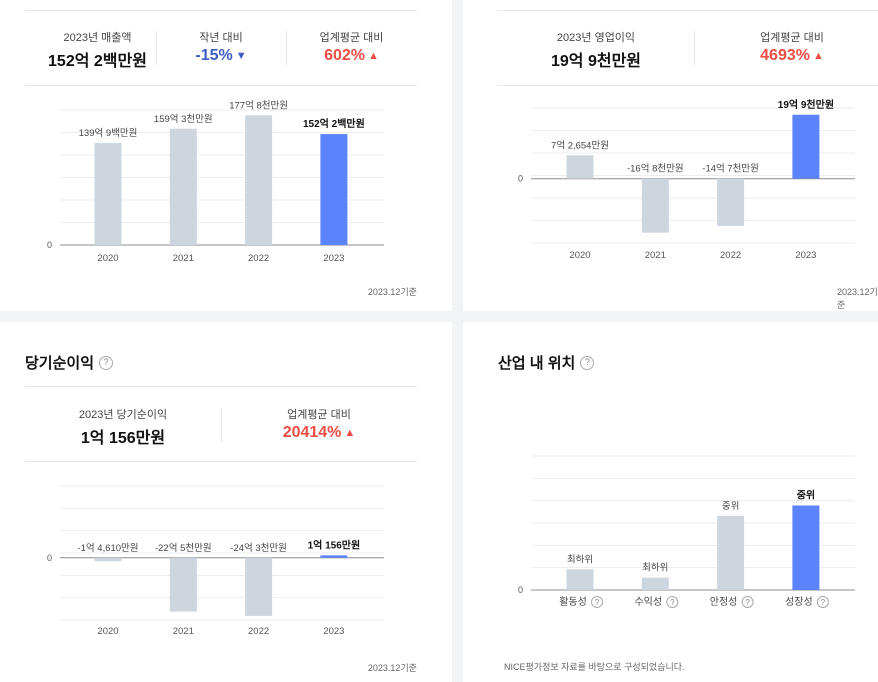  I want to click on x-tick-label: 2021, so click(183, 258).